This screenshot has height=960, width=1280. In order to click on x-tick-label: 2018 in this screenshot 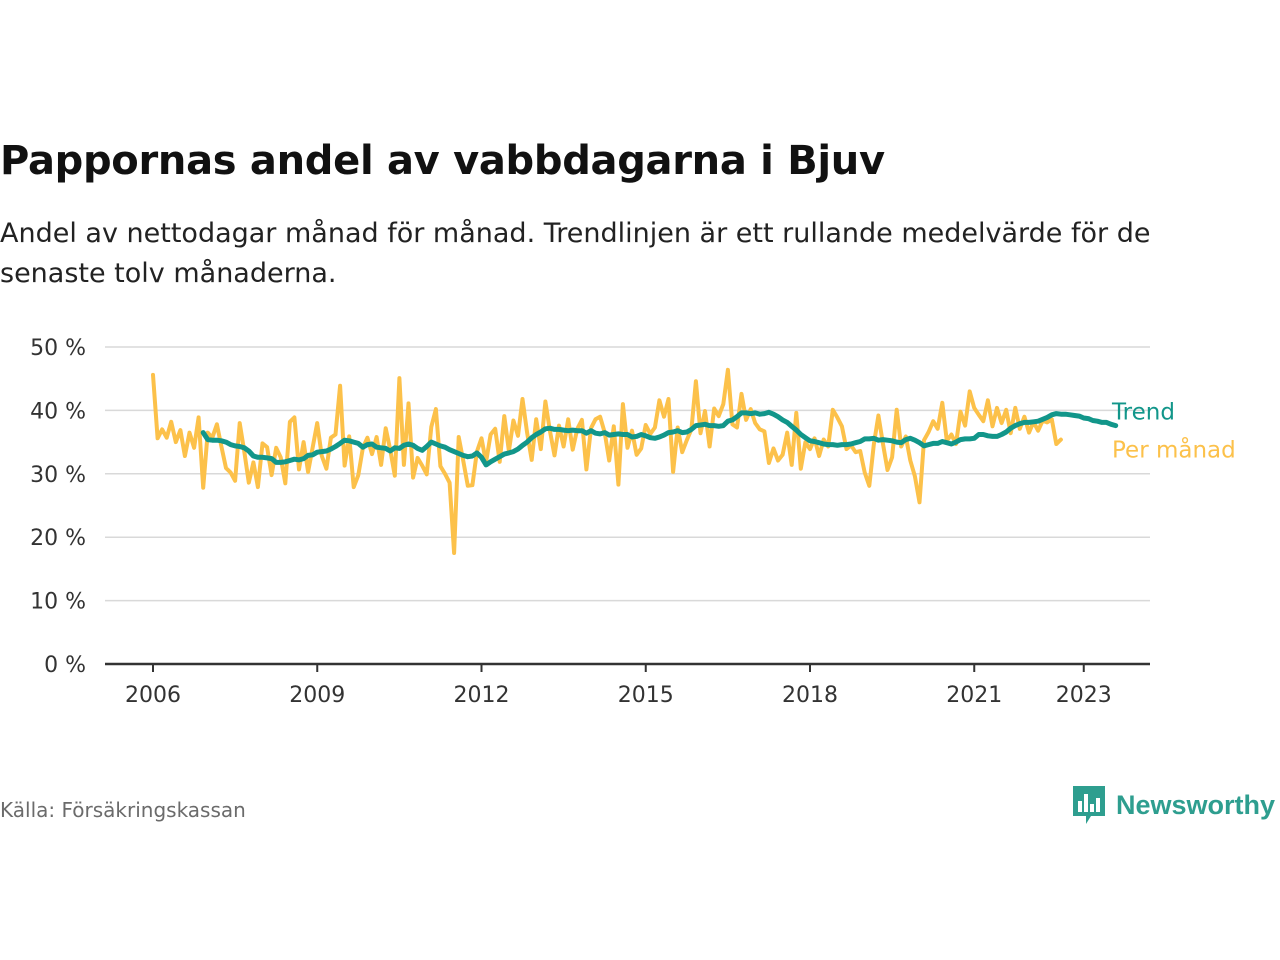, I will do `click(810, 695)`.